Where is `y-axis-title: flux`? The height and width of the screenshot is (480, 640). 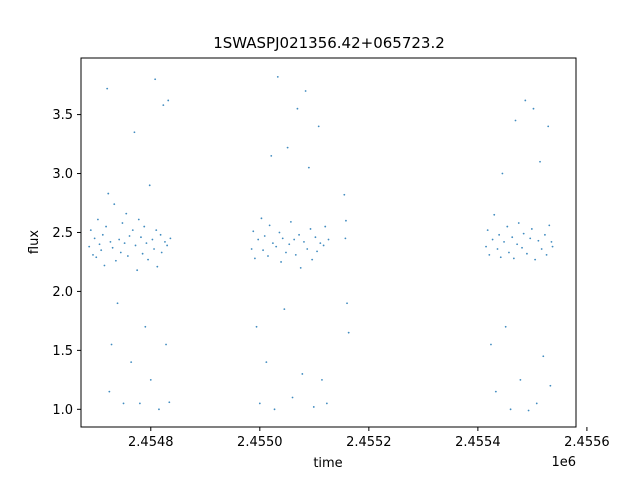
y-axis-title: flux is located at coordinates (34, 242).